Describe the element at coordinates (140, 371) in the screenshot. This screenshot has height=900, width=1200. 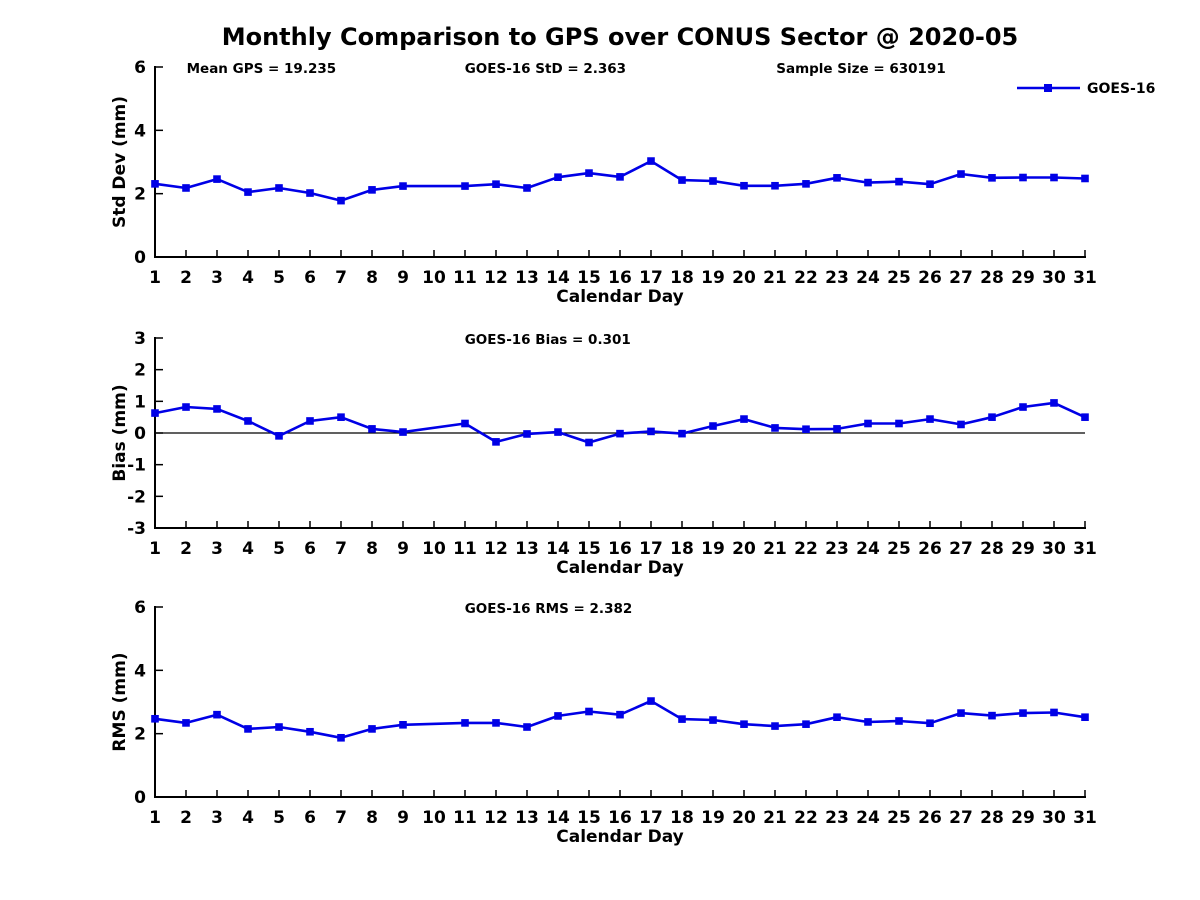
I see `y-tick-label: 2` at that location.